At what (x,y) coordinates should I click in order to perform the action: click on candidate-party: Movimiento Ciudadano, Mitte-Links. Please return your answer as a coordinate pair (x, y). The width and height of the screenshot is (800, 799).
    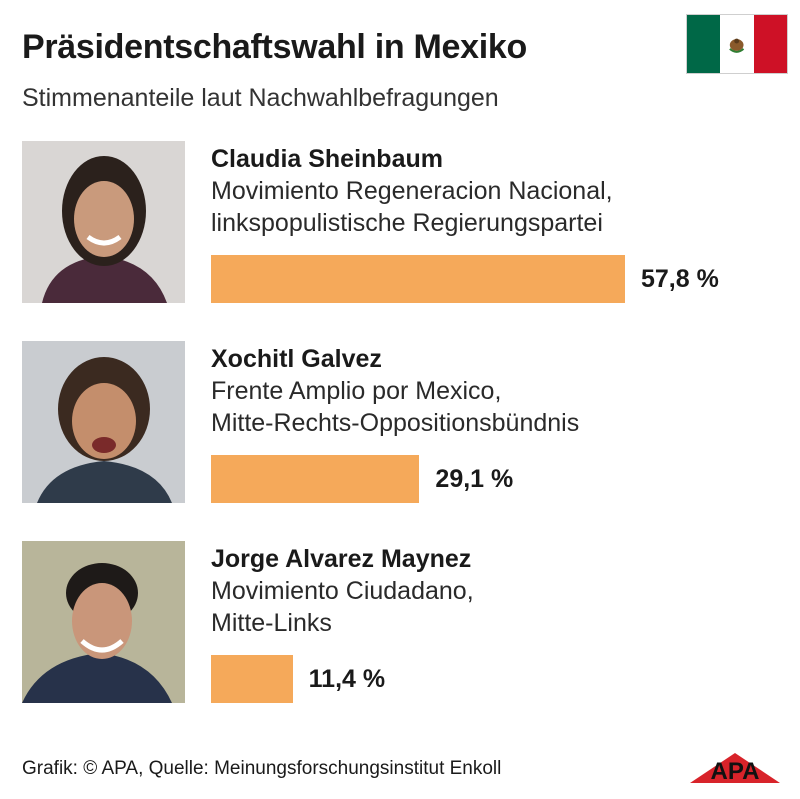
    Looking at the image, I should click on (342, 607).